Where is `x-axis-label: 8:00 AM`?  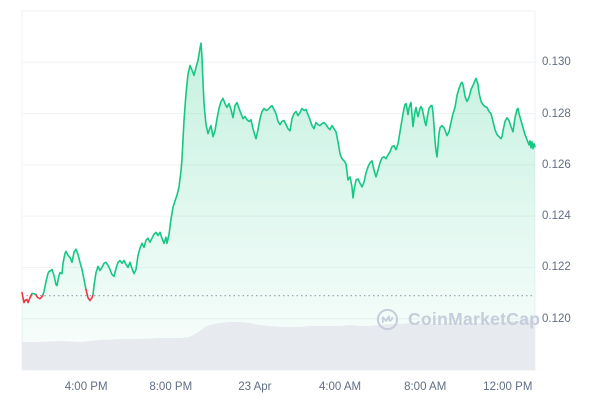 x-axis-label: 8:00 AM is located at coordinates (425, 387).